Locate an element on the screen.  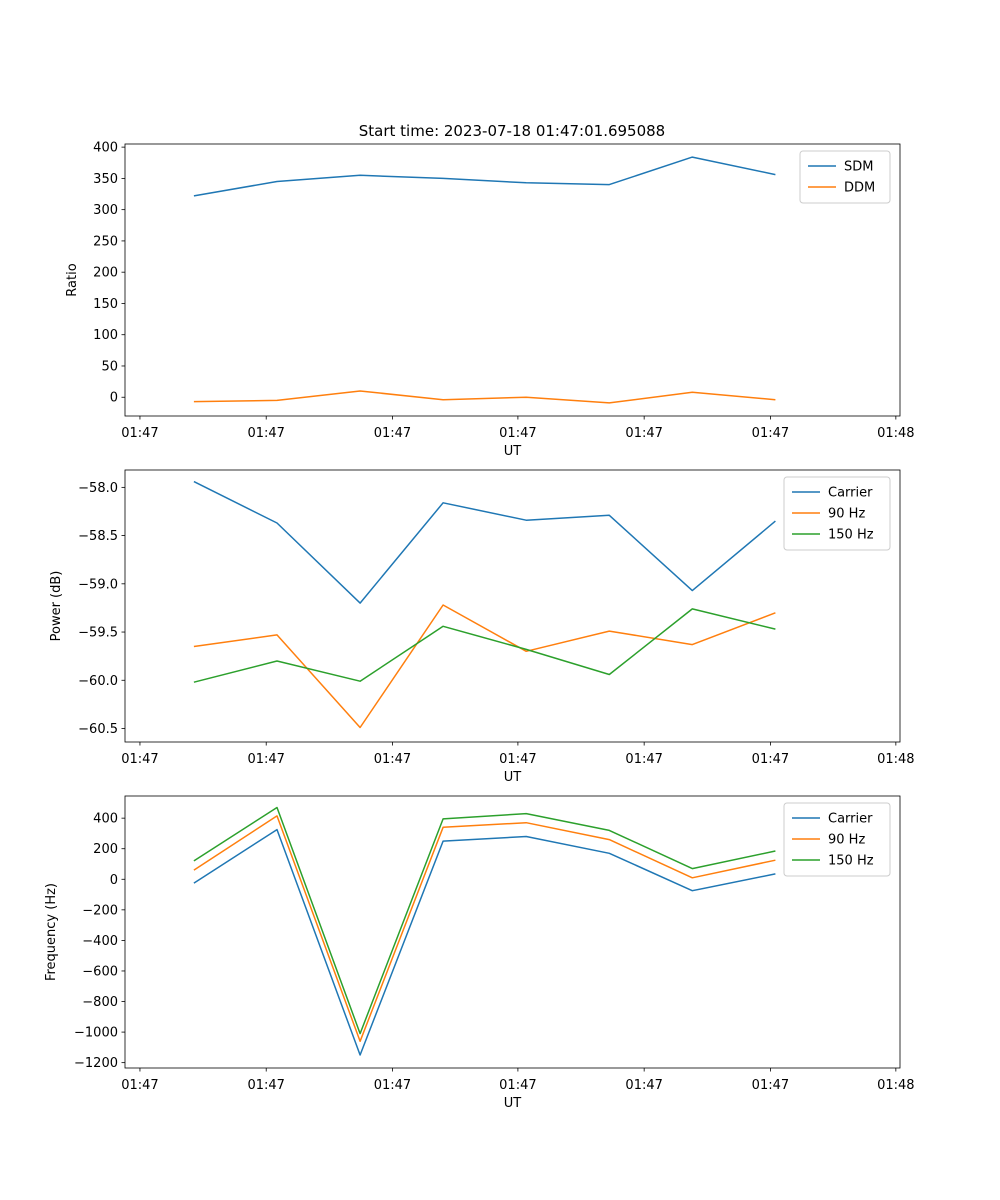
series-line-sdm is located at coordinates (484, 176).